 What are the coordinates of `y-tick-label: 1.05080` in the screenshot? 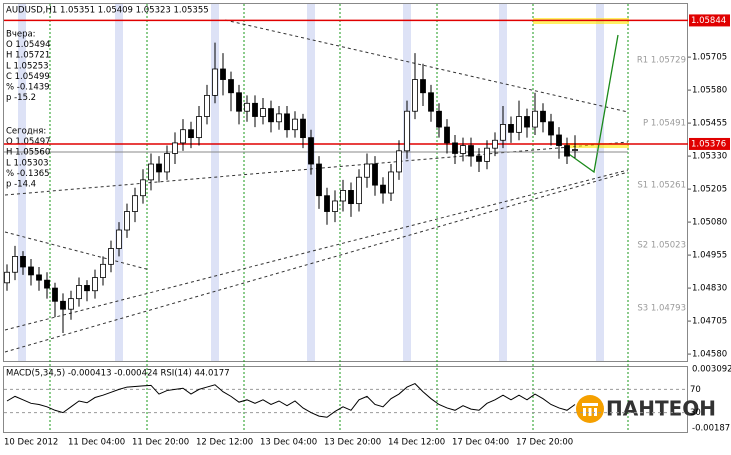 It's located at (709, 223).